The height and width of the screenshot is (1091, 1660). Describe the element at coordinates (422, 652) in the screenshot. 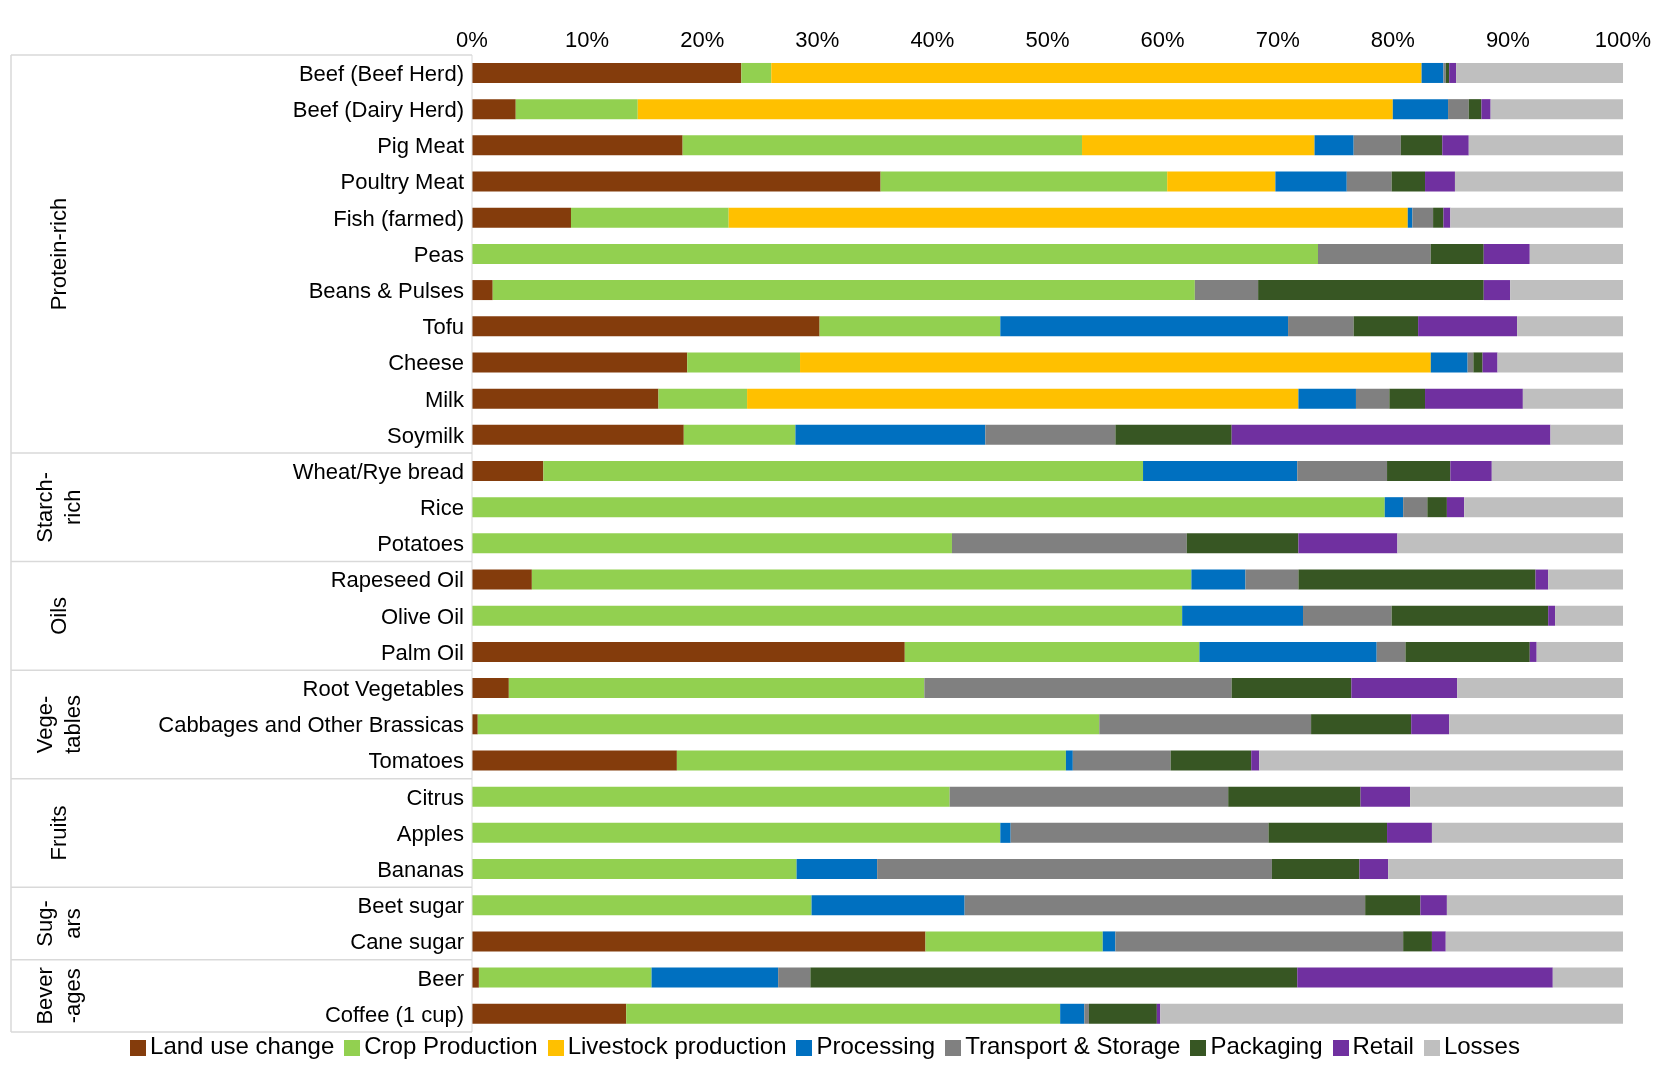

I see `y-tick-label: Palm Oil` at that location.